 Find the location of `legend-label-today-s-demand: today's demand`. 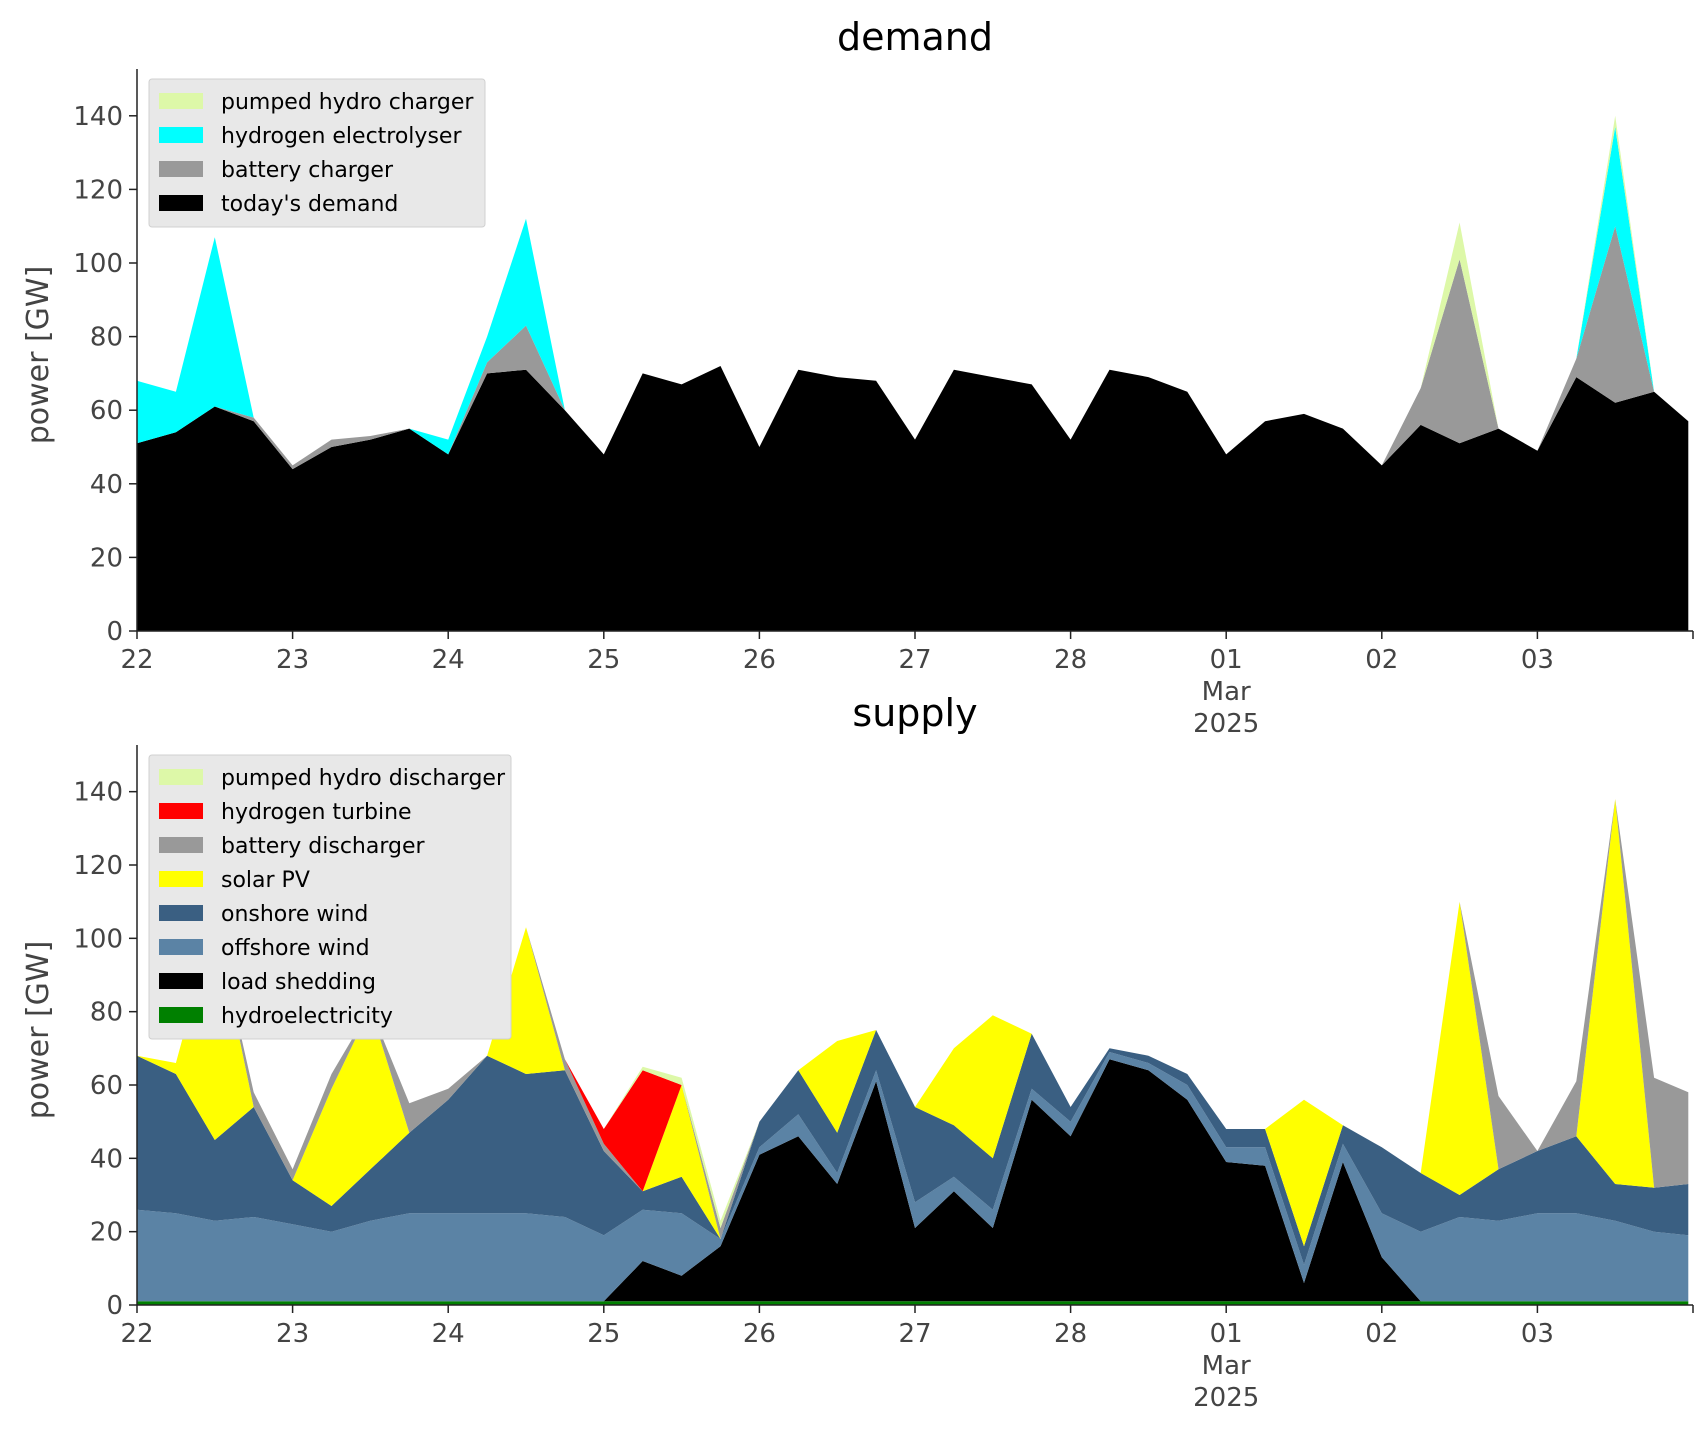

legend-label-today-s-demand: today's demand is located at coordinates (309, 204).